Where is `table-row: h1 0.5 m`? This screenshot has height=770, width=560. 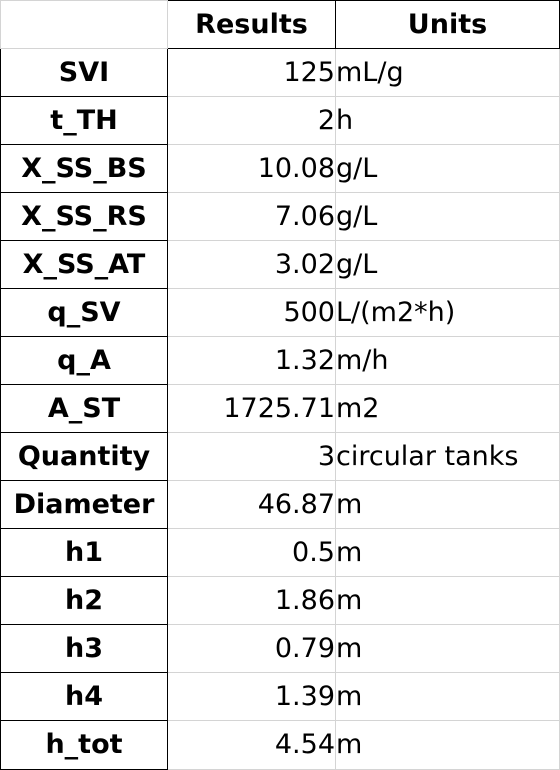 table-row: h1 0.5 m is located at coordinates (280, 552).